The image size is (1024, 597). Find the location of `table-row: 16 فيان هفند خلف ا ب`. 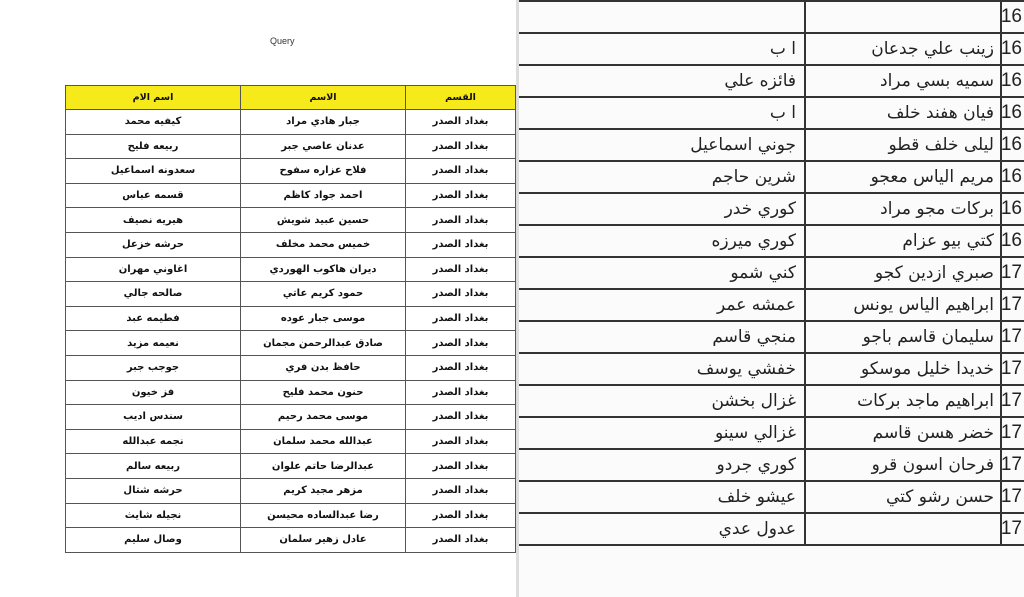

table-row: 16 فيان هفند خلف ا ب is located at coordinates (771, 113).